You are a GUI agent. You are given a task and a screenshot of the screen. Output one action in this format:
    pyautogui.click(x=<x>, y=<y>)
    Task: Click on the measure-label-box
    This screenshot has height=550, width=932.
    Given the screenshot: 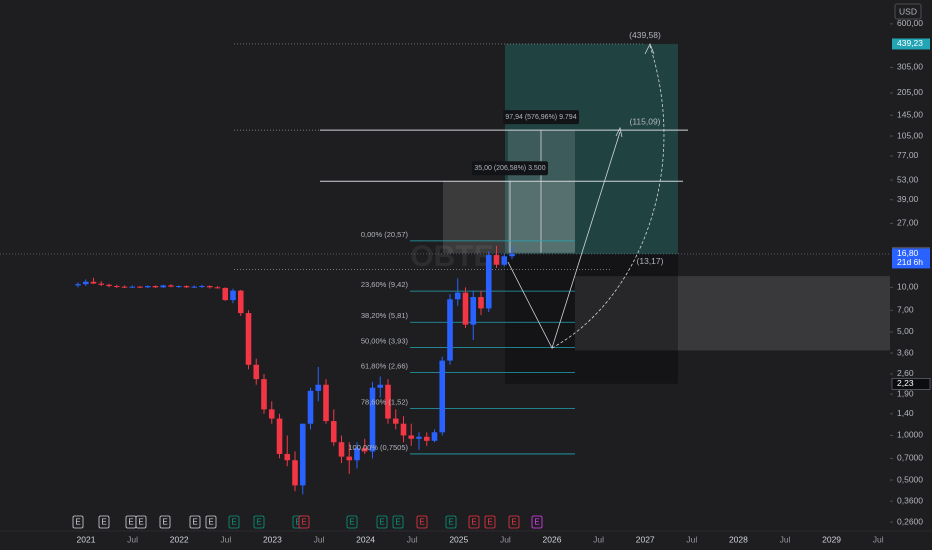 What is the action you would take?
    pyautogui.click(x=510, y=168)
    